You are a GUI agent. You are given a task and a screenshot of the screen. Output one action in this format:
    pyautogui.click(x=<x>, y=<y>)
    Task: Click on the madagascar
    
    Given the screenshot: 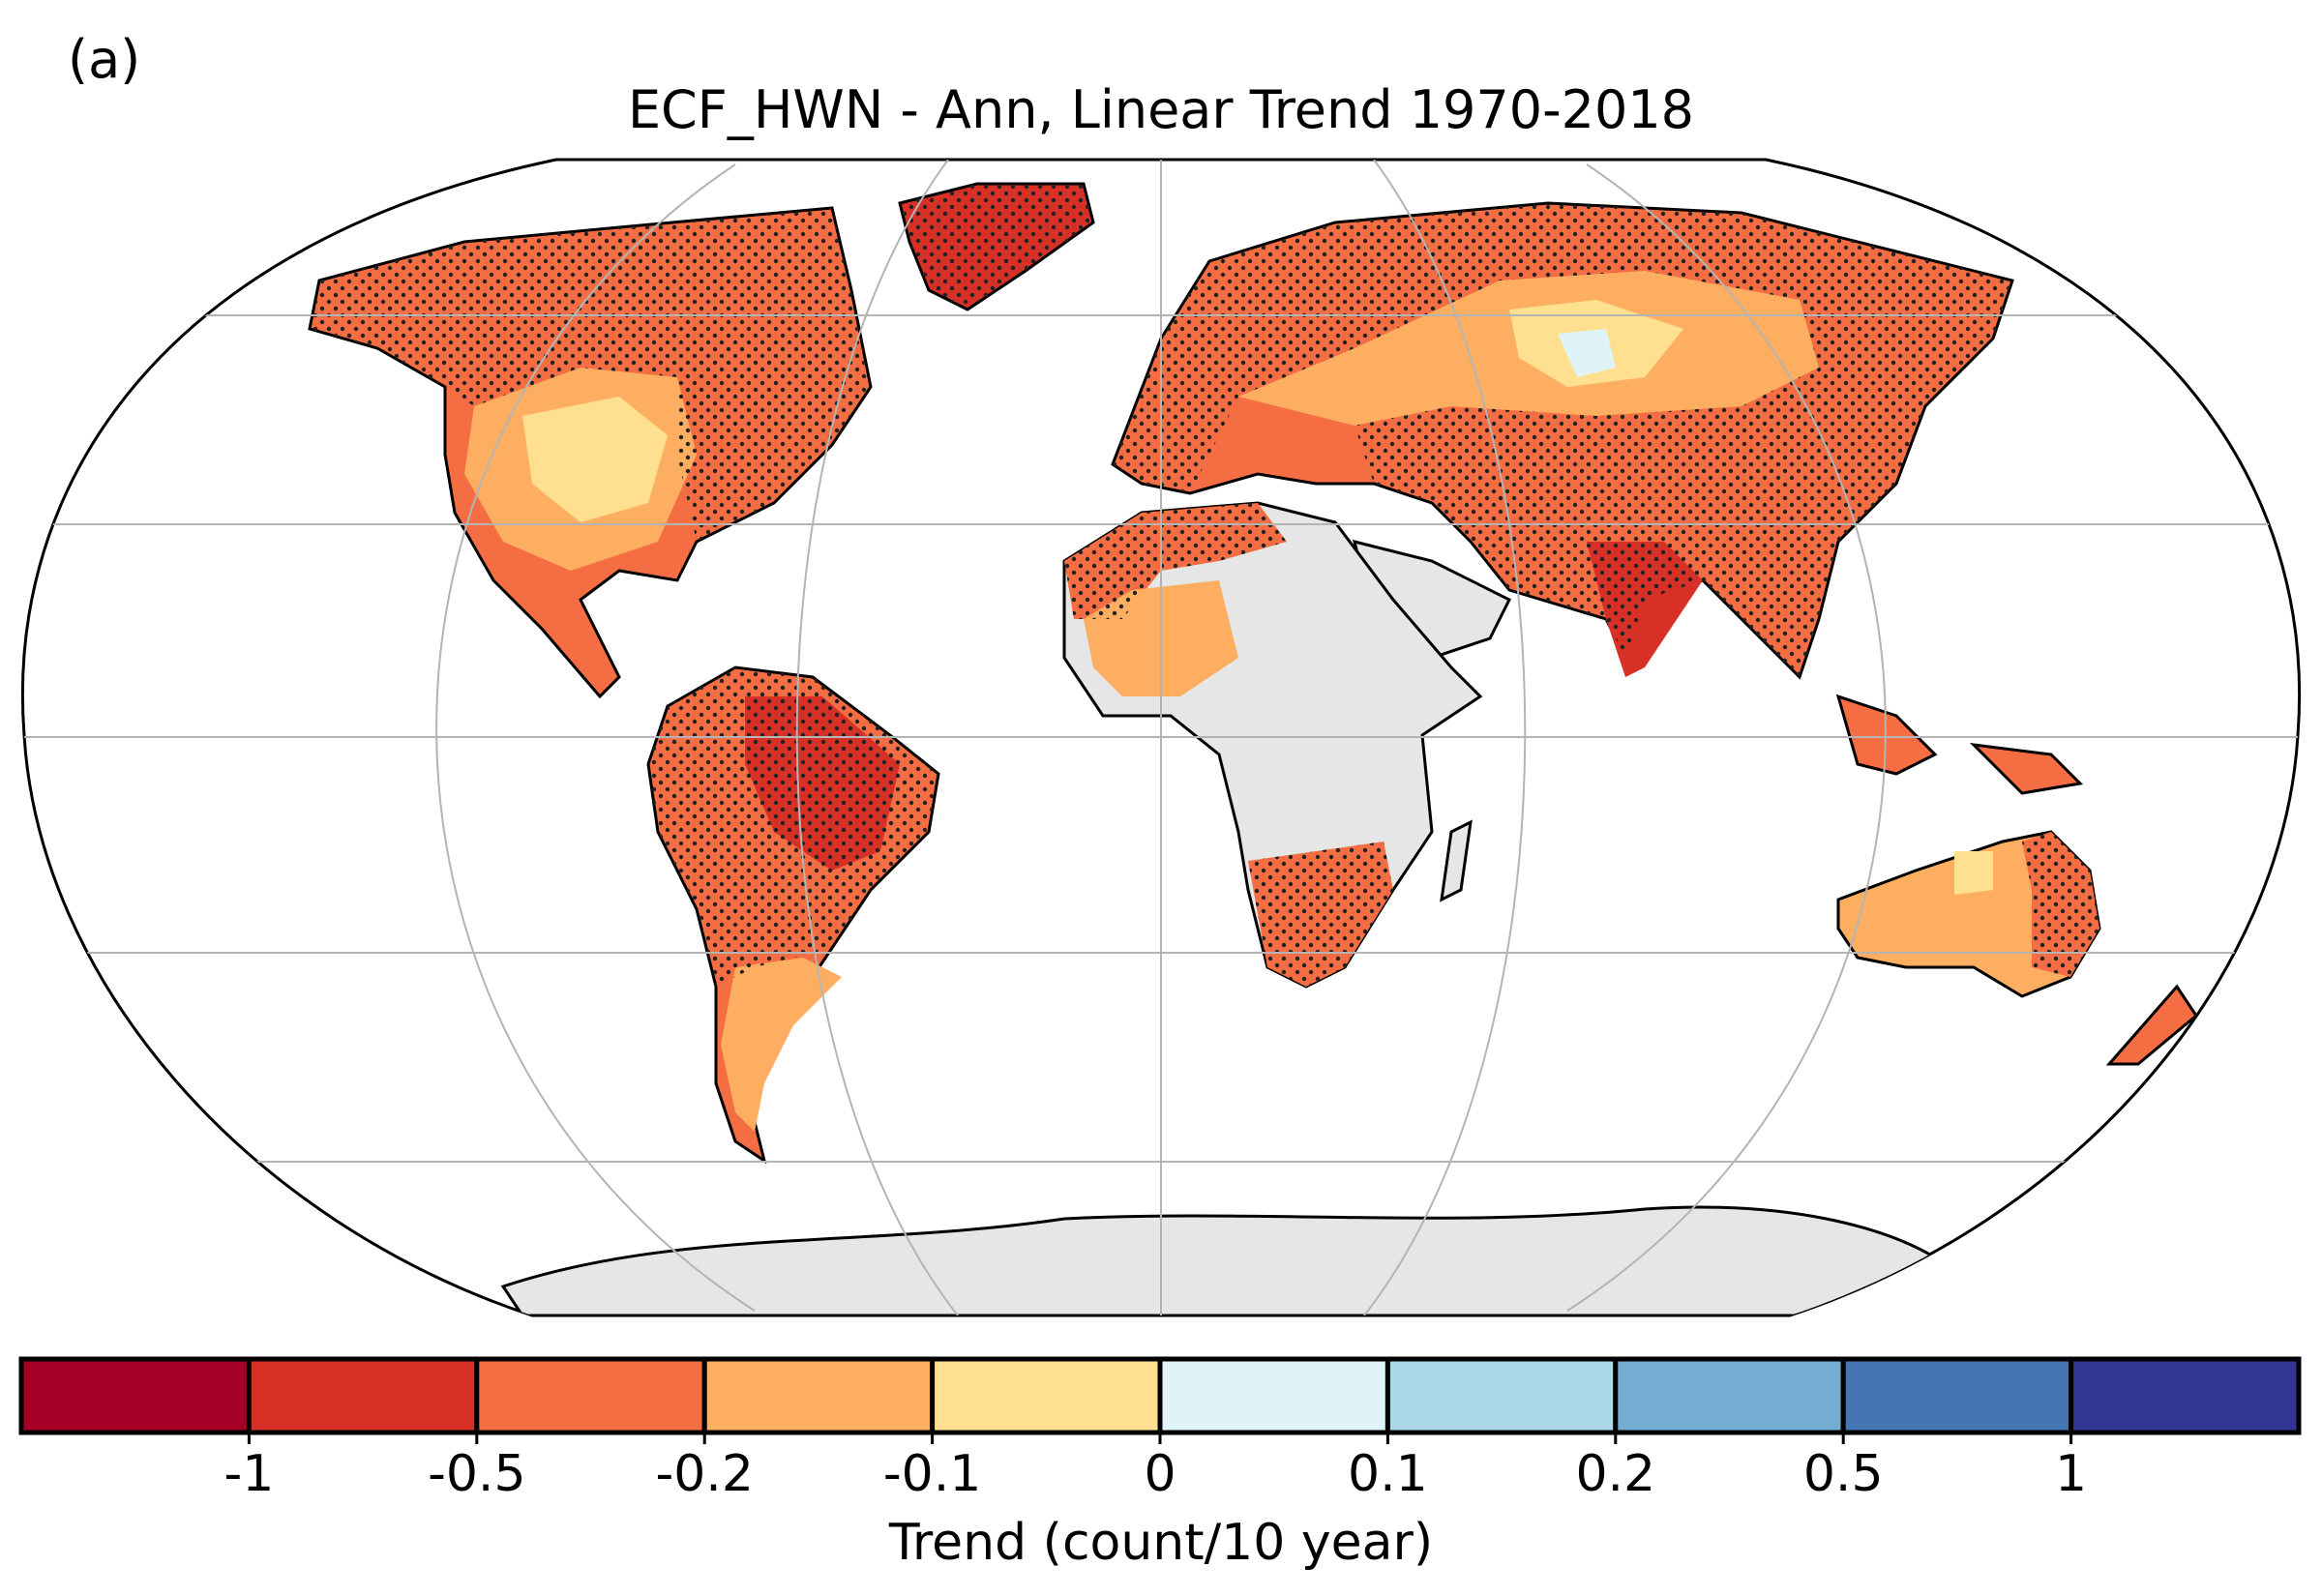 What is the action you would take?
    pyautogui.click(x=1456, y=860)
    